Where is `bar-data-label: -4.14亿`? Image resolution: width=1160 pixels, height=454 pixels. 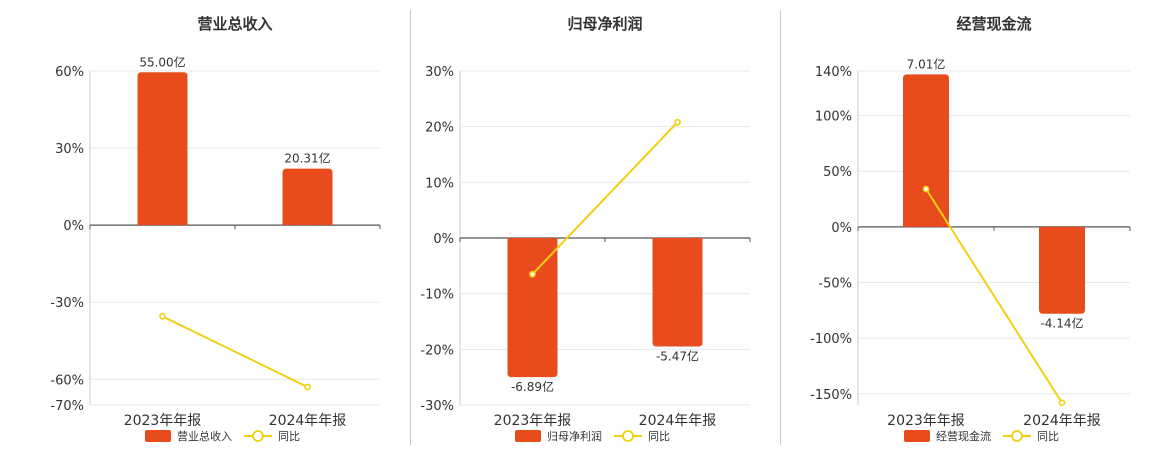 bar-data-label: -4.14亿 is located at coordinates (1061, 323).